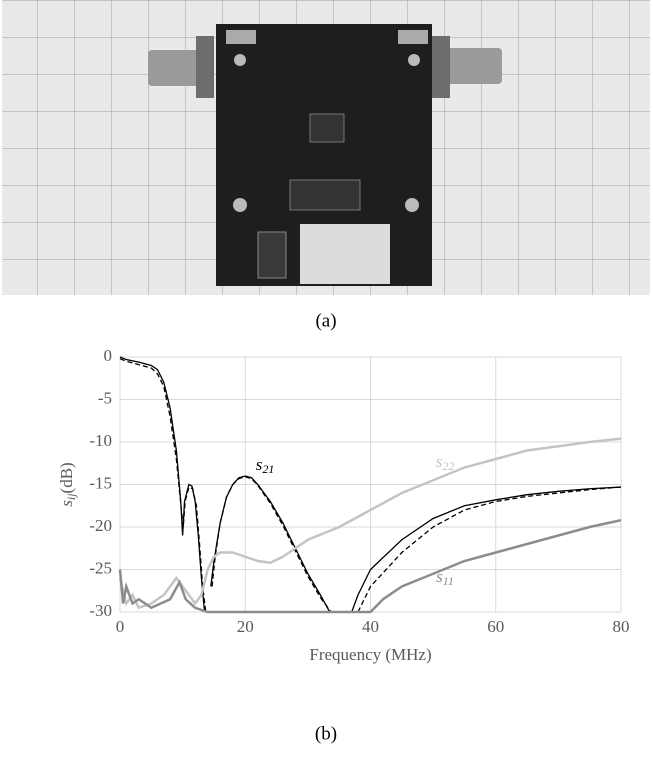  I want to click on x-tick-label: 60, so click(495, 626).